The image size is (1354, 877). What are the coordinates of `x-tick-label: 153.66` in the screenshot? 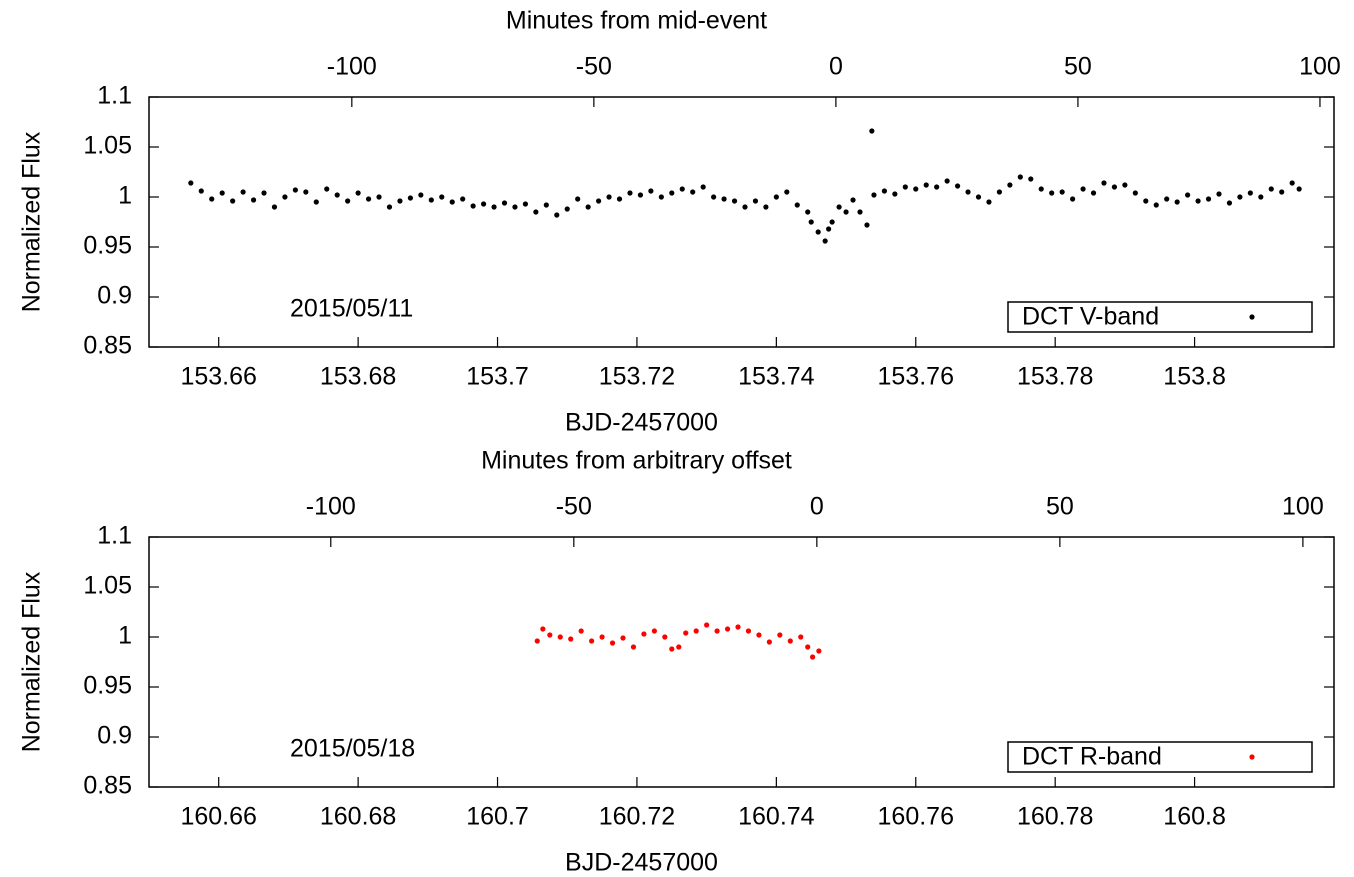 It's located at (218, 377).